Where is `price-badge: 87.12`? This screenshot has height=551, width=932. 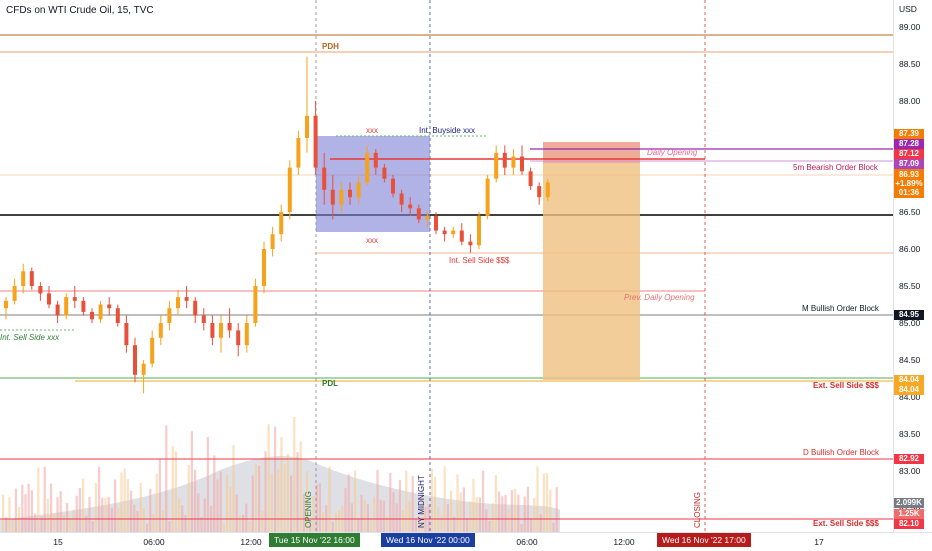
price-badge: 87.12 is located at coordinates (909, 154).